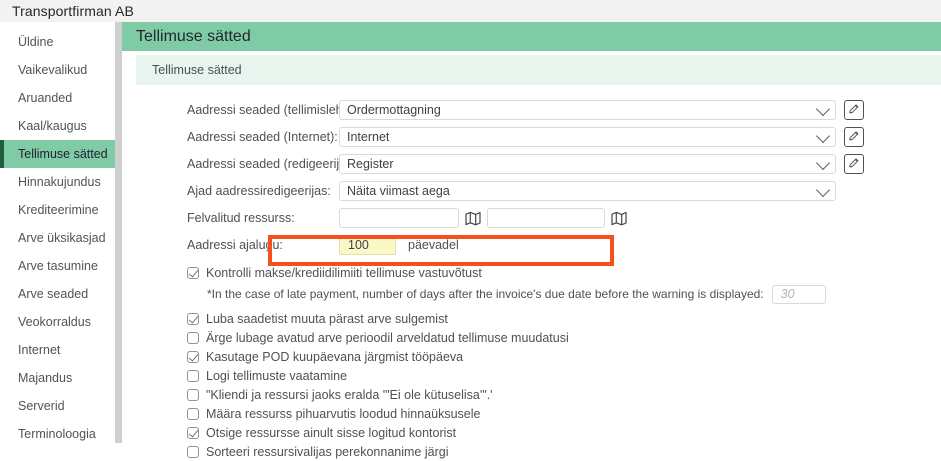  Describe the element at coordinates (270, 110) in the screenshot. I see `form-row-label: Aadressi seaded (tellimisleht):` at that location.